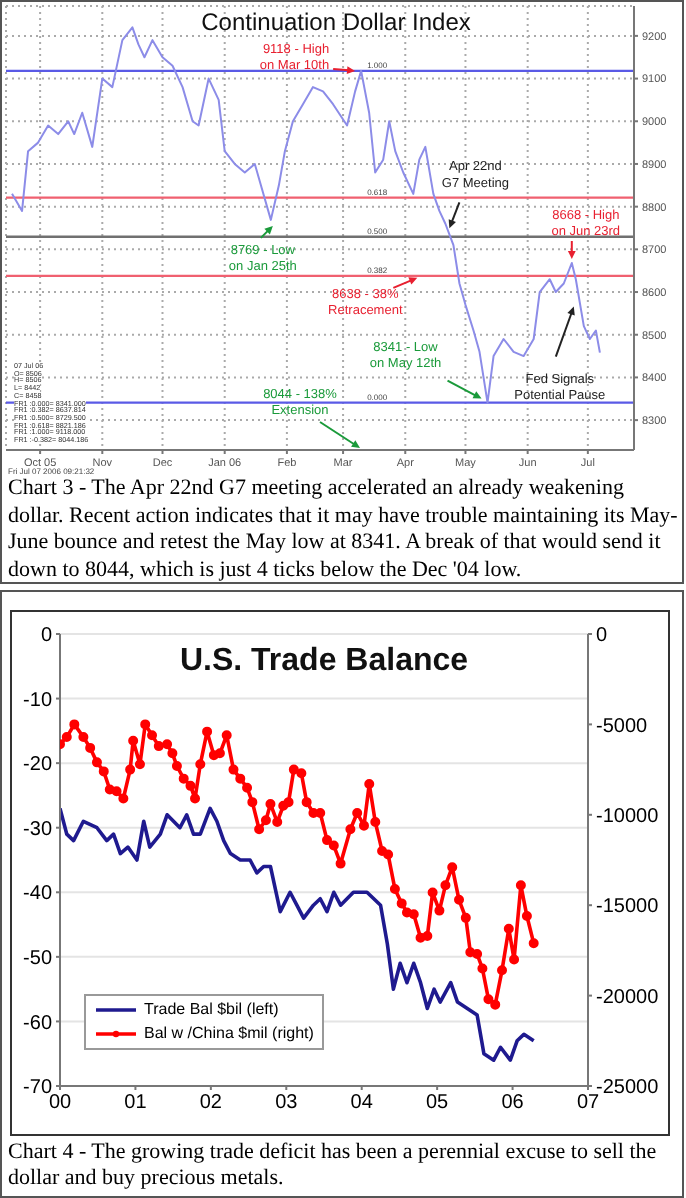 This screenshot has width=686, height=1198. I want to click on y2-tick-label: -10000, so click(628, 816).